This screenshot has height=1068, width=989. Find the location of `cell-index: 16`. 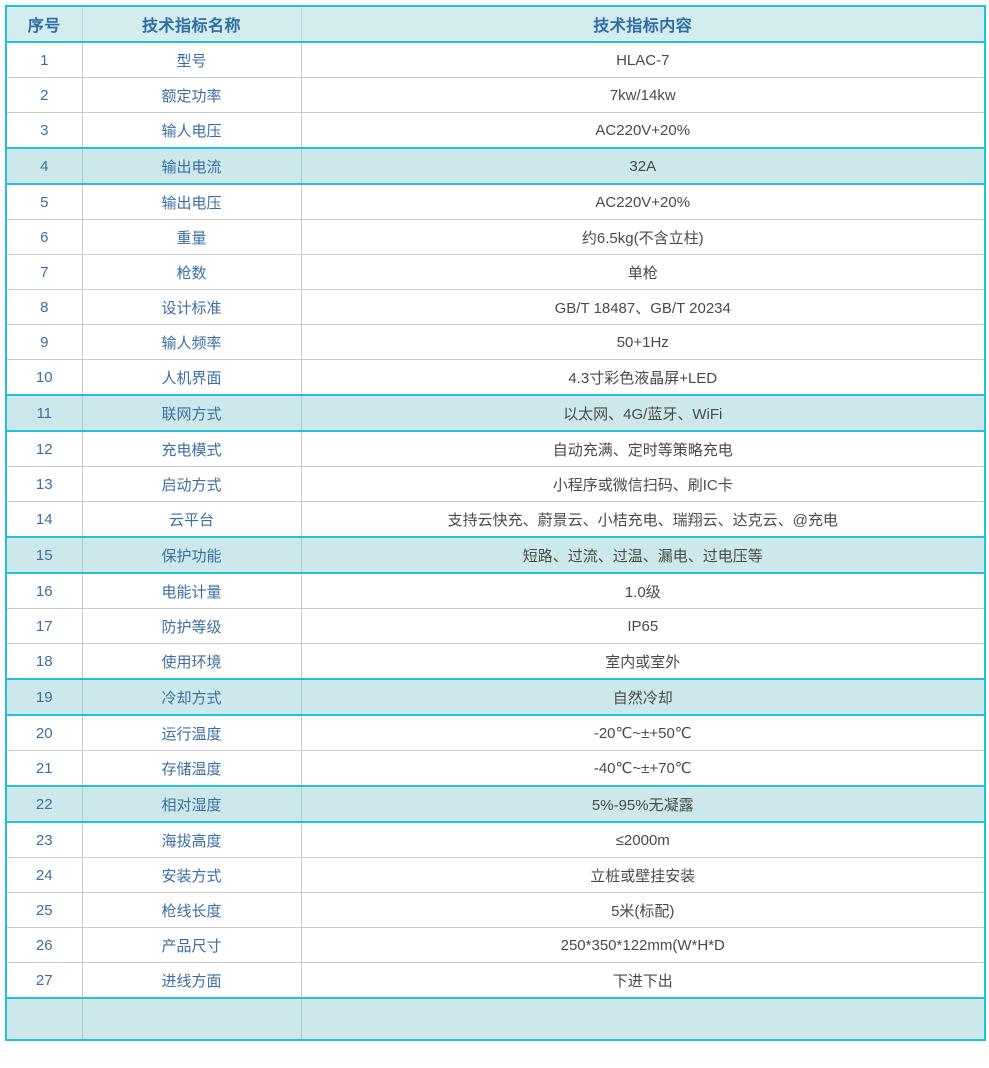

cell-index: 16 is located at coordinates (44, 591).